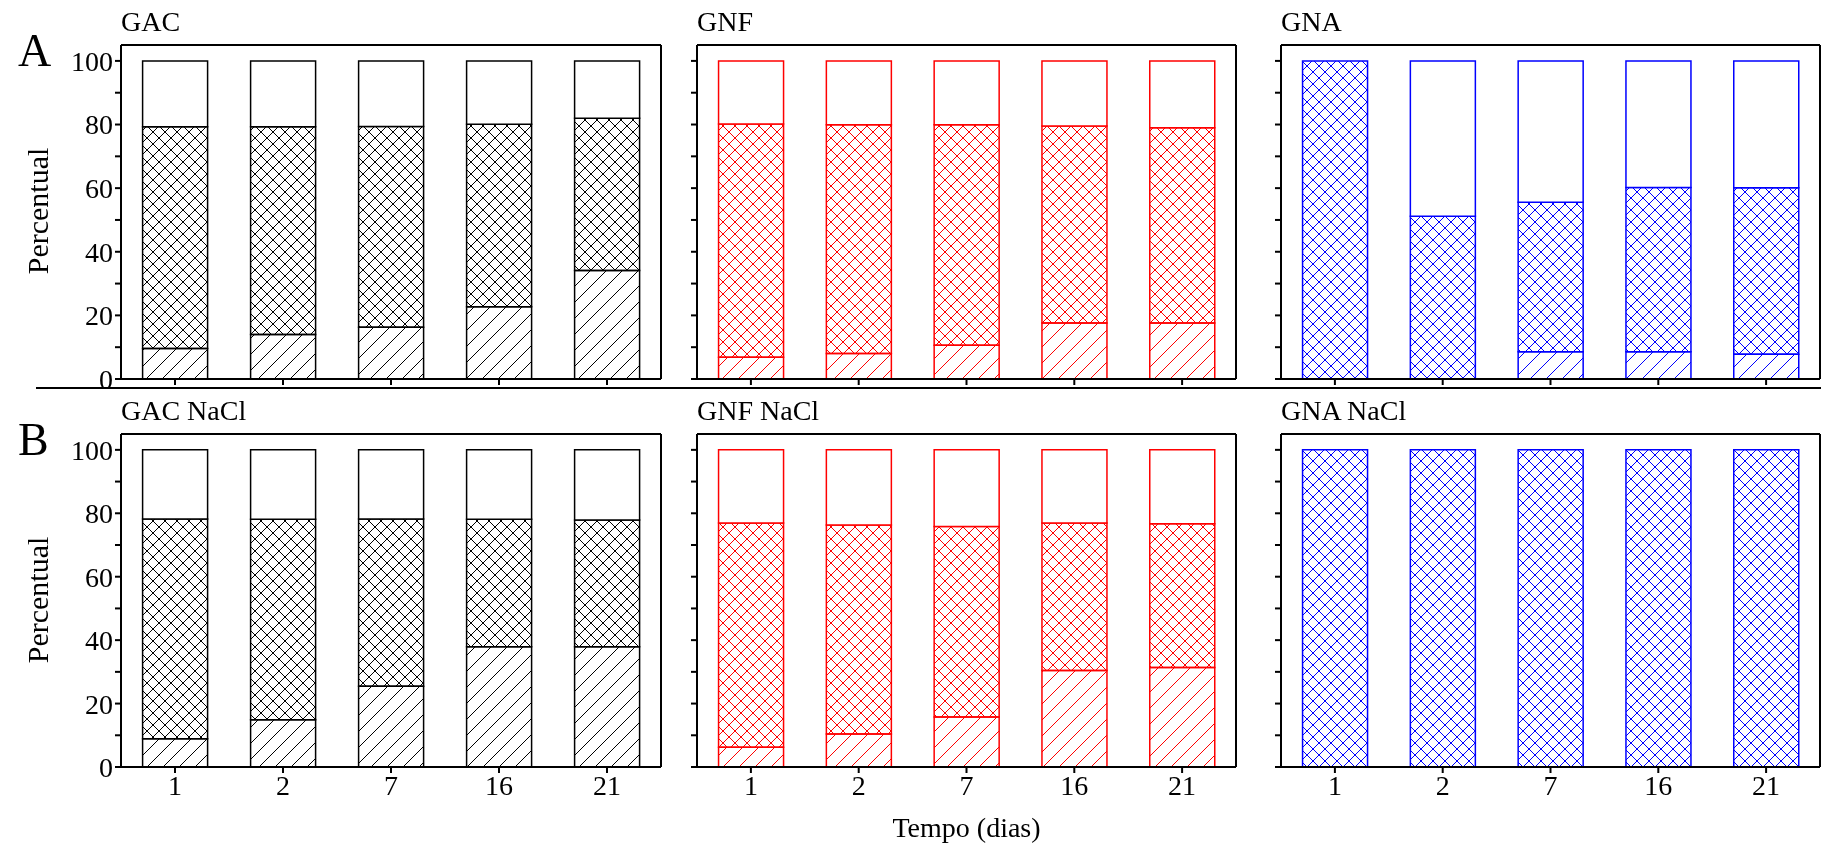 The height and width of the screenshot is (848, 1829). Describe the element at coordinates (184, 410) in the screenshot. I see `chart-title: GAC NaCl` at that location.